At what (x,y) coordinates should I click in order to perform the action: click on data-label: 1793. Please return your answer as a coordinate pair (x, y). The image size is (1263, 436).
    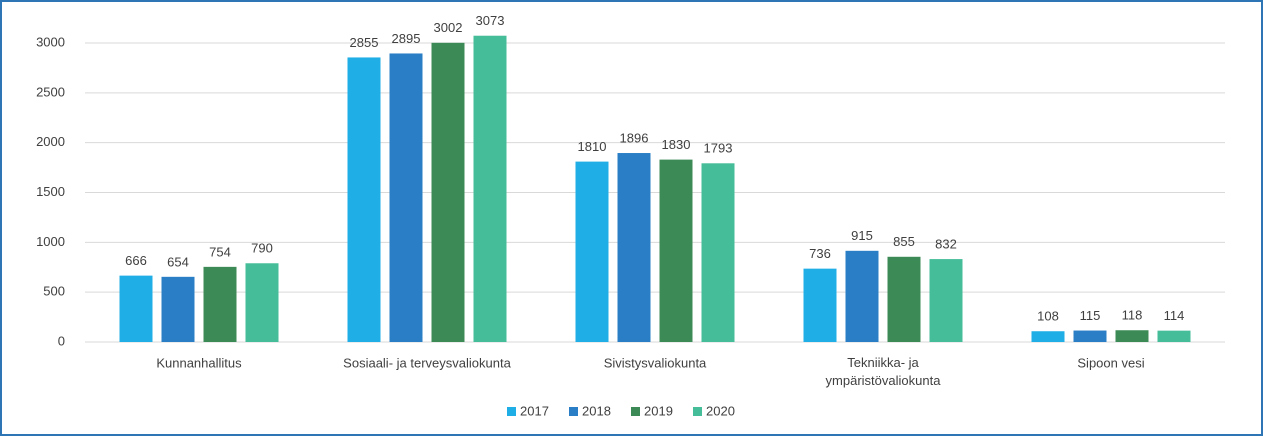
    Looking at the image, I should click on (718, 148).